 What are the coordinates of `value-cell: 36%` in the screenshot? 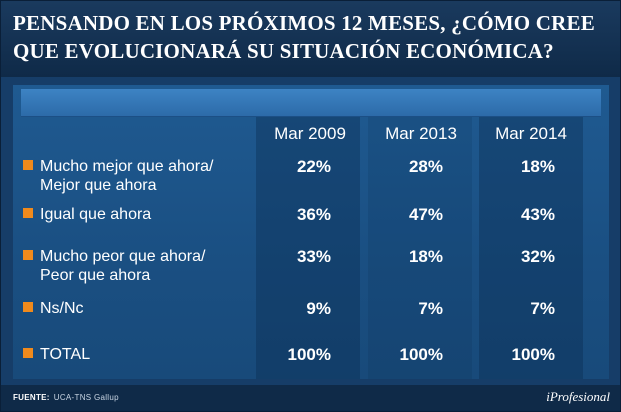 It's located at (313, 214).